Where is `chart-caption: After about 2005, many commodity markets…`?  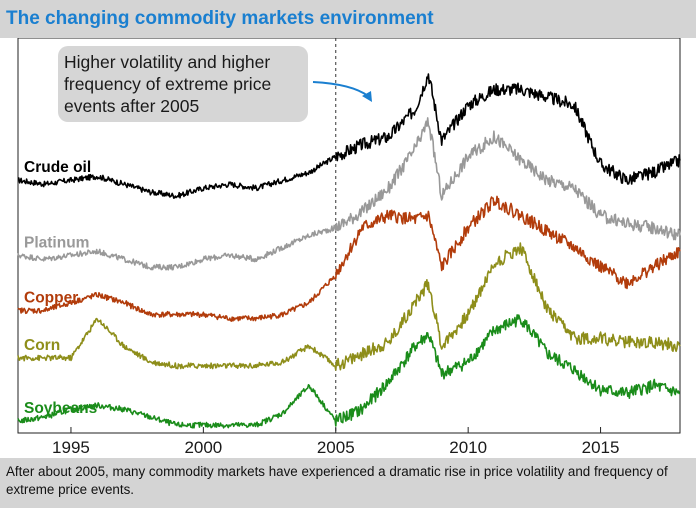 chart-caption: After about 2005, many commodity markets… is located at coordinates (337, 480).